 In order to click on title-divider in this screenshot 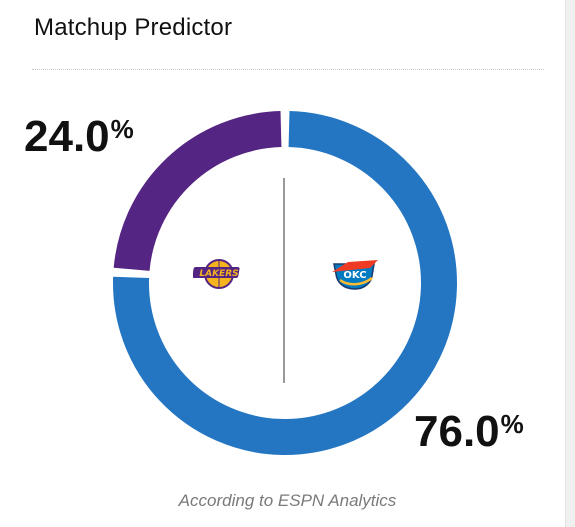, I will do `click(288, 69)`.